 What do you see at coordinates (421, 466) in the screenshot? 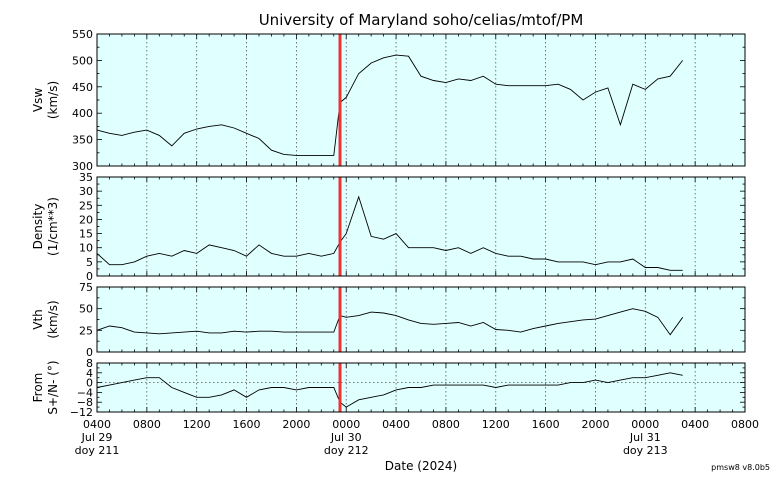
I see `x-axis-label: Date (2024)` at bounding box center [421, 466].